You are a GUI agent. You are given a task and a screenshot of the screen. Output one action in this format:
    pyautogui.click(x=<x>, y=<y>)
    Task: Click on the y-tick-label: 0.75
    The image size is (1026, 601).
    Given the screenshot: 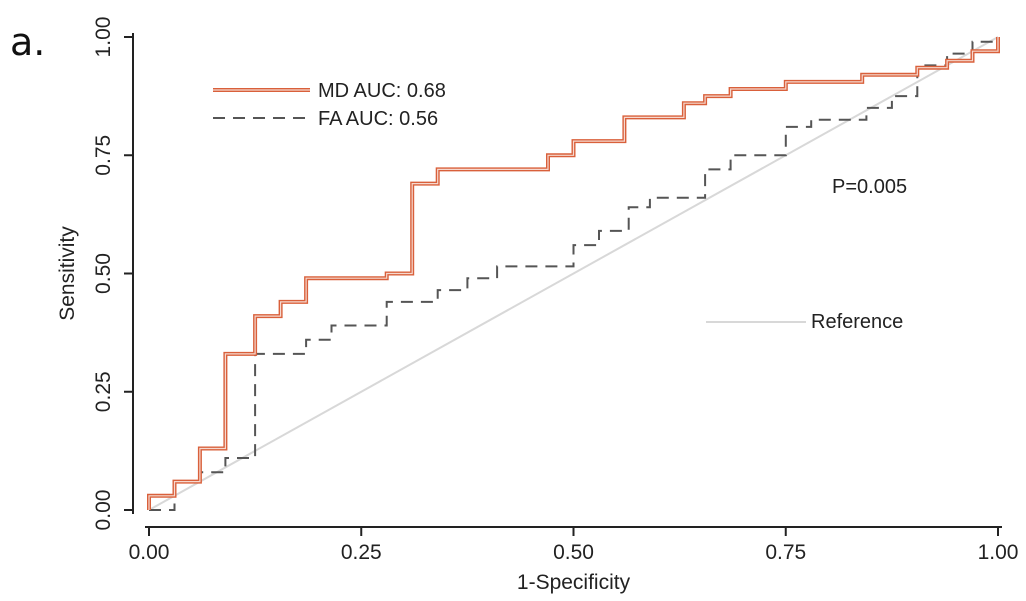 What is the action you would take?
    pyautogui.click(x=103, y=155)
    